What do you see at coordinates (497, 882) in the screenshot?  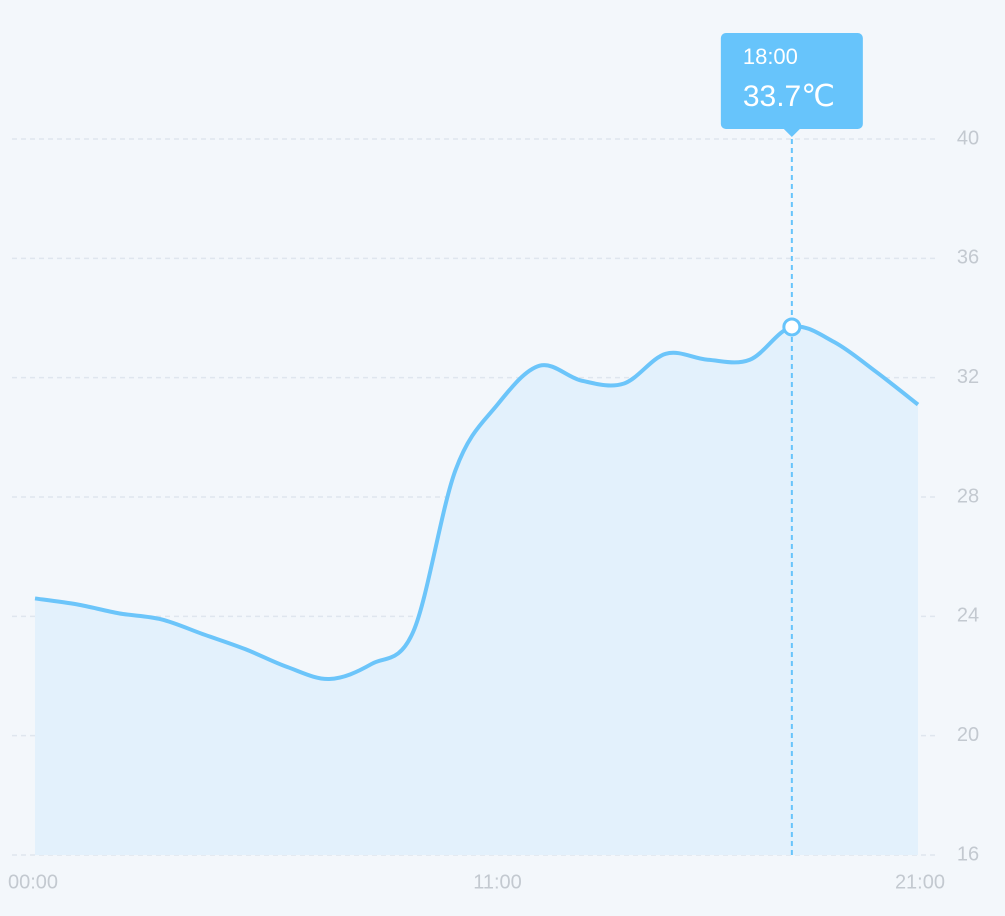 I see `x-tick-label: 11:00` at bounding box center [497, 882].